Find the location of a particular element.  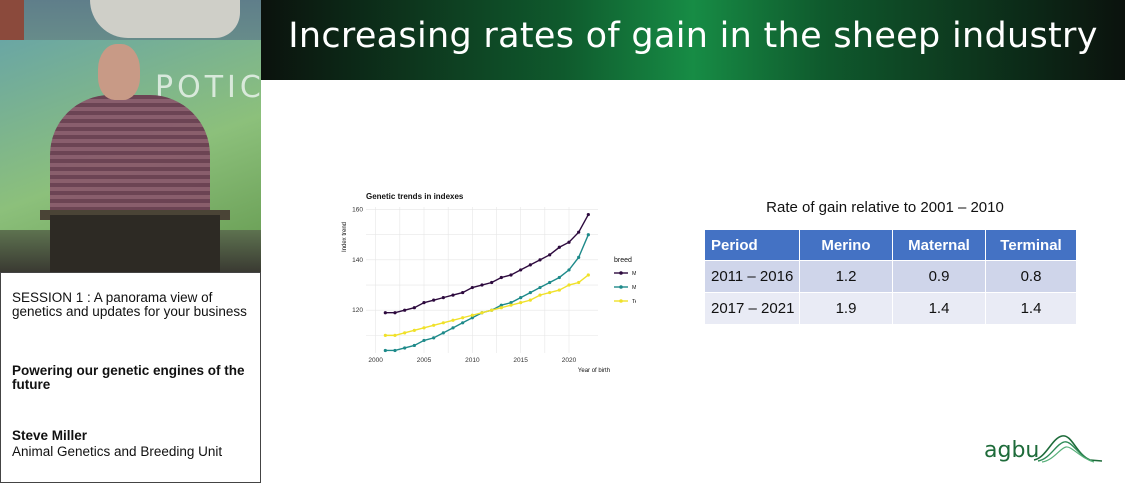

legend-label: Maternal is located at coordinates (634, 288).